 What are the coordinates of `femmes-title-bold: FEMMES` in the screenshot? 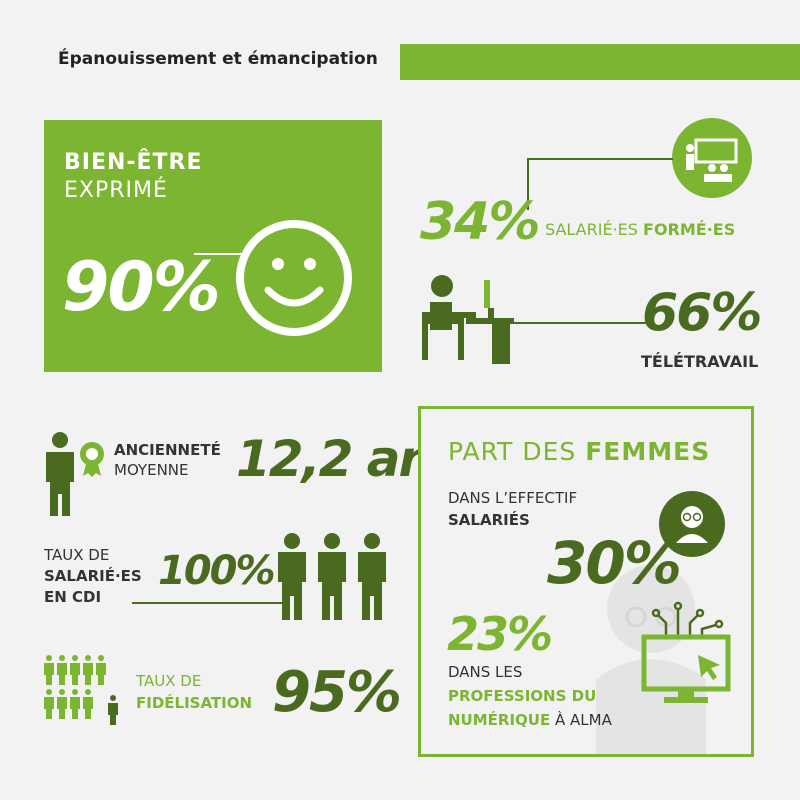 It's located at (648, 451).